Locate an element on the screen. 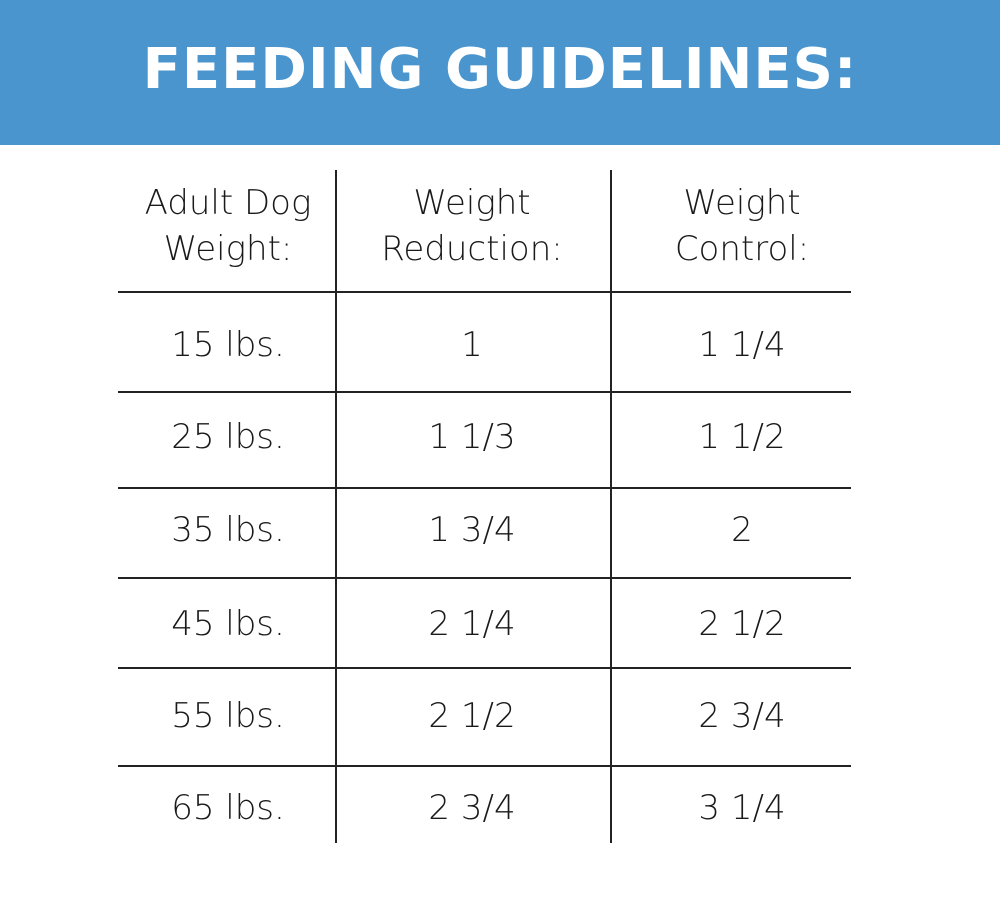 Image resolution: width=1000 pixels, height=910 pixels. table-cell: 55 lbs. is located at coordinates (228, 716).